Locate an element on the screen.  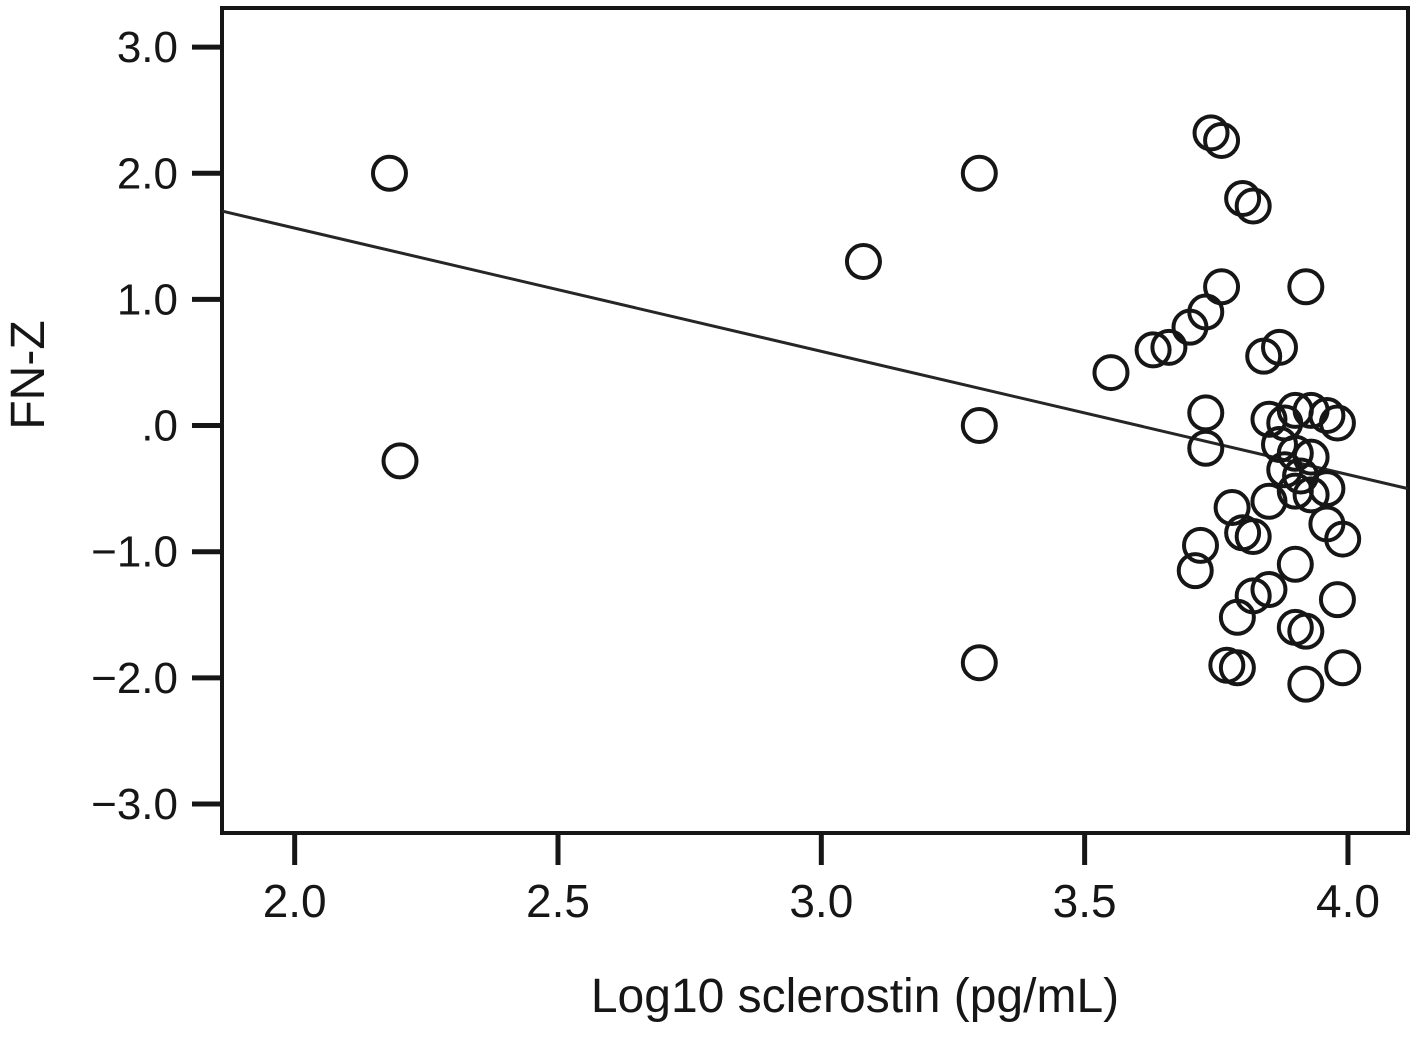
y-axis-title: FN-Z is located at coordinates (28, 374).